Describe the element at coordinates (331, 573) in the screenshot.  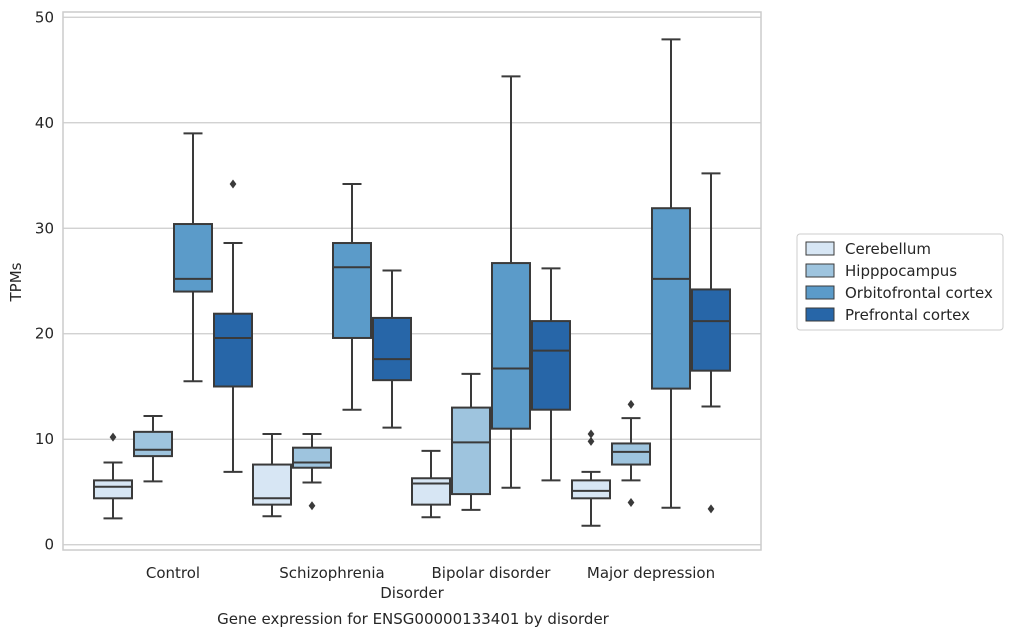
I see `x-tick-label: Schizophrenia` at that location.